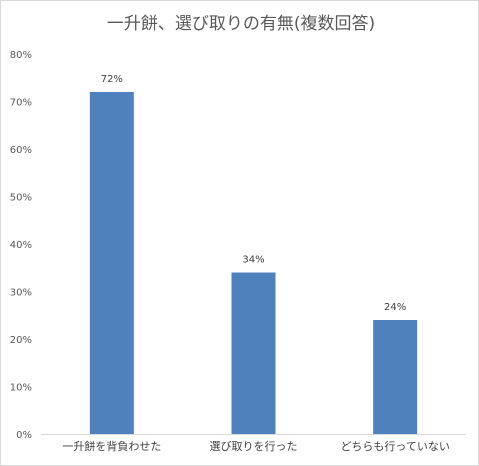 The image size is (479, 466). I want to click on y-tick-label: 80%, so click(21, 55).